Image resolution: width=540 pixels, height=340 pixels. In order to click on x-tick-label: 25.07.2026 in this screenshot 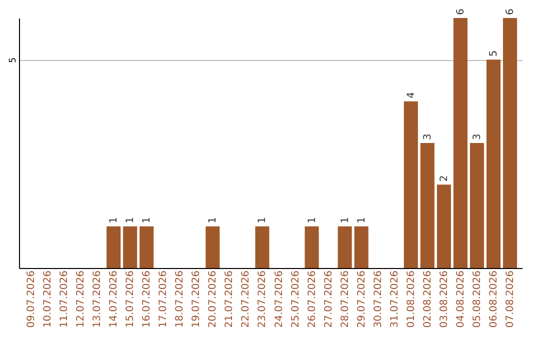, I will do `click(296, 299)`.